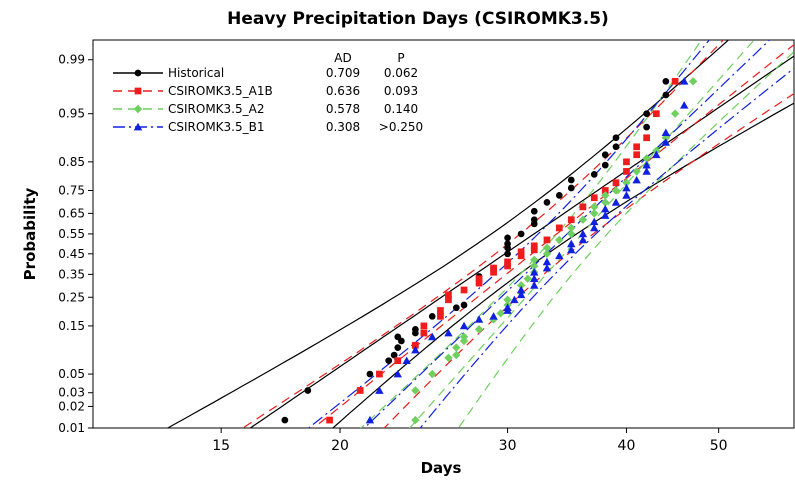  What do you see at coordinates (401, 127) in the screenshot?
I see `legend-p-value: >0.250` at bounding box center [401, 127].